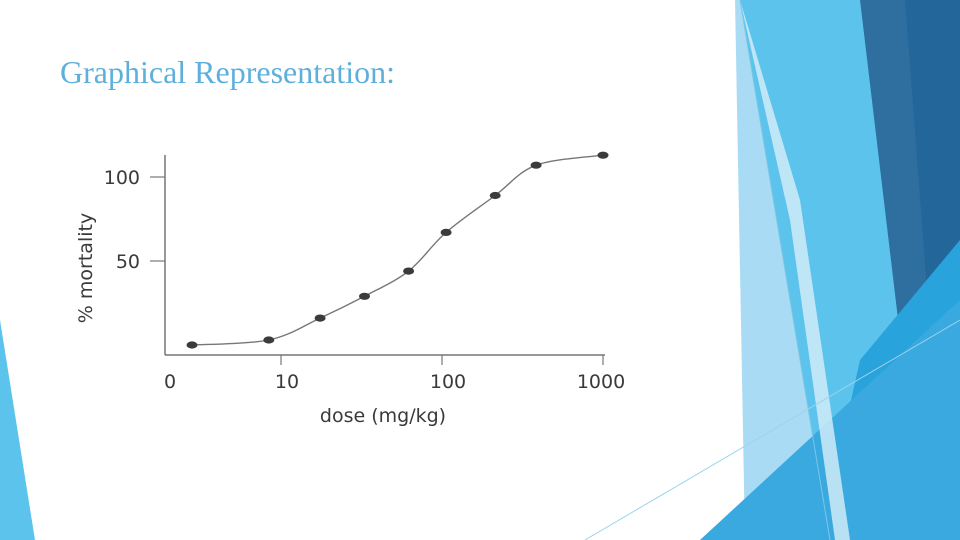  What do you see at coordinates (128, 262) in the screenshot?
I see `y-tick-label: 50` at bounding box center [128, 262].